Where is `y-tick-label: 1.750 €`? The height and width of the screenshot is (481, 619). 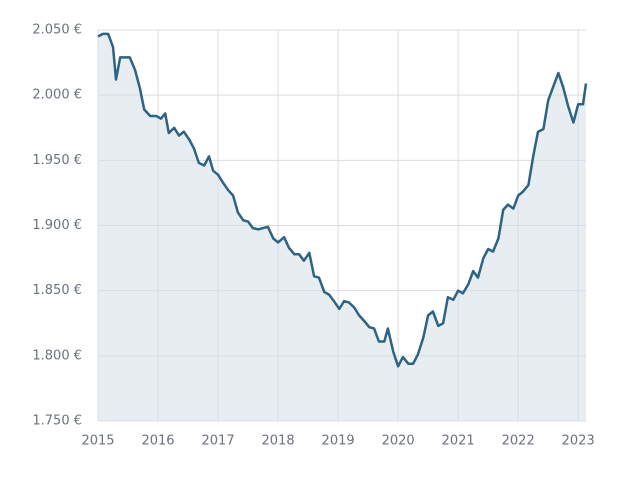 y-tick-label: 1.750 € is located at coordinates (57, 421).